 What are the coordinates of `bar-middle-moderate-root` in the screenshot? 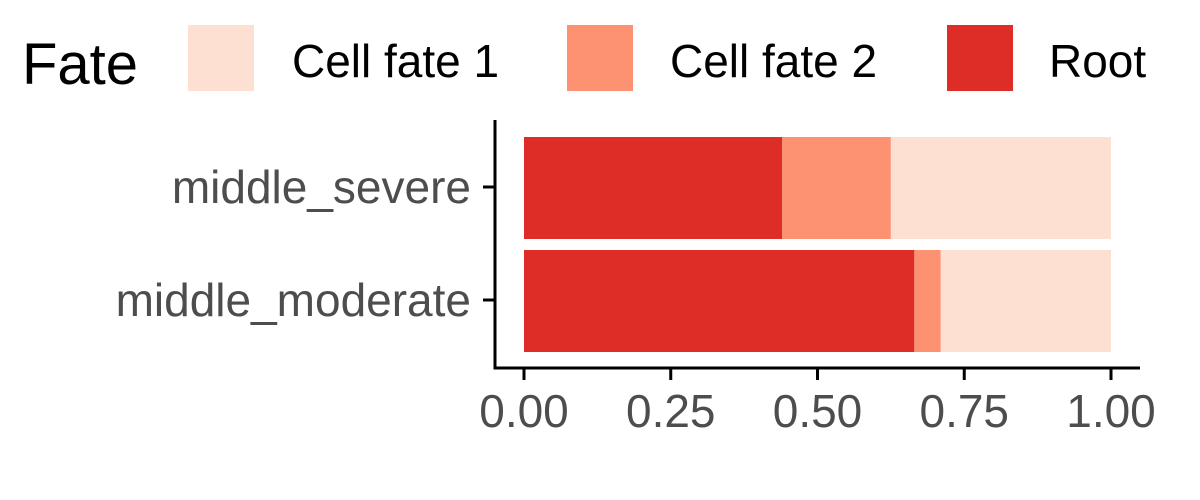 It's located at (719, 301).